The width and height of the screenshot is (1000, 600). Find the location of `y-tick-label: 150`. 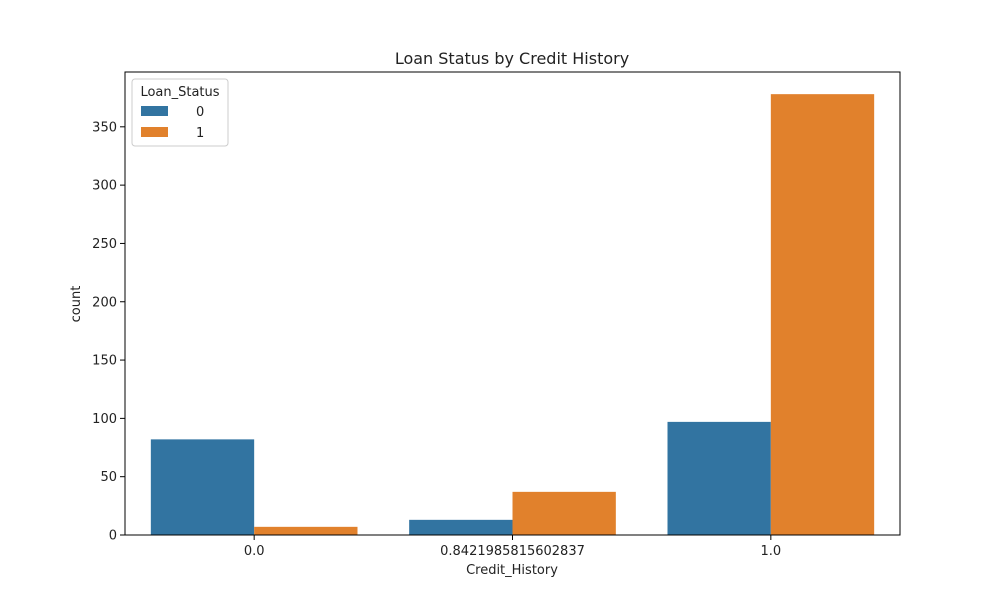

y-tick-label: 150 is located at coordinates (104, 361).